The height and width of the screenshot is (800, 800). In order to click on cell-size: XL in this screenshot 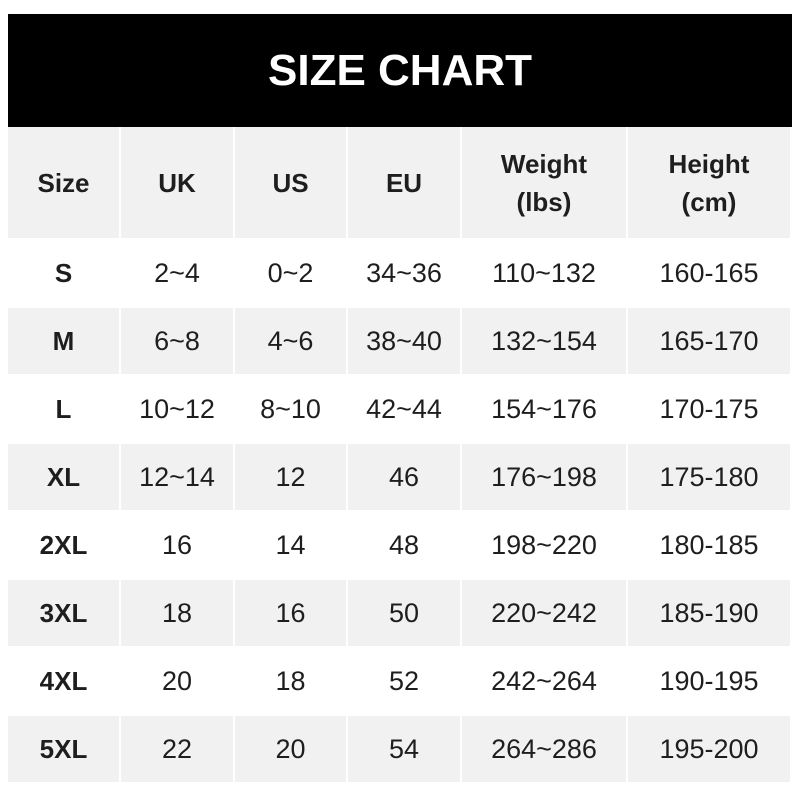, I will do `click(64, 478)`.